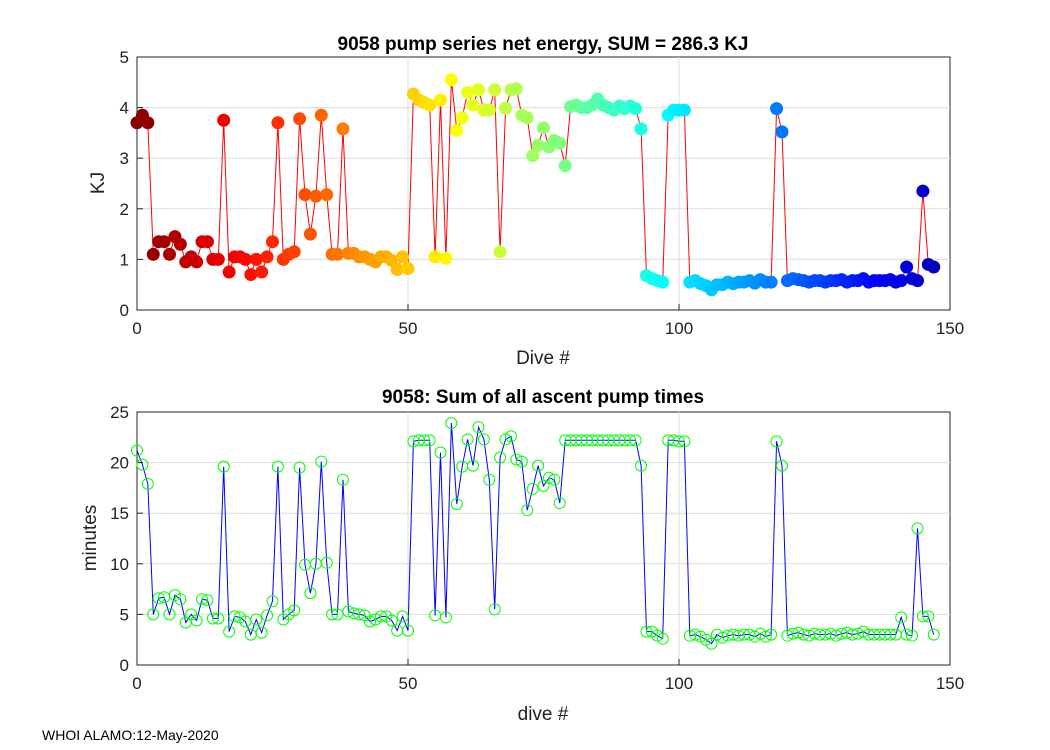 This screenshot has height=750, width=1050. What do you see at coordinates (136, 683) in the screenshot?
I see `pump-time-x-tick-label: 0` at bounding box center [136, 683].